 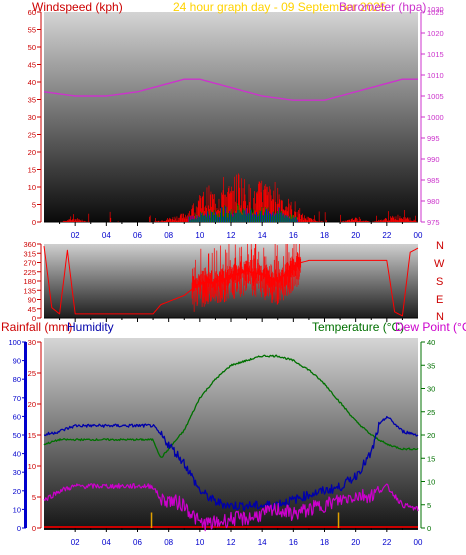 What do you see at coordinates (324, 235) in the screenshot?
I see `wind-panel-x-tick-label: 18` at bounding box center [324, 235].